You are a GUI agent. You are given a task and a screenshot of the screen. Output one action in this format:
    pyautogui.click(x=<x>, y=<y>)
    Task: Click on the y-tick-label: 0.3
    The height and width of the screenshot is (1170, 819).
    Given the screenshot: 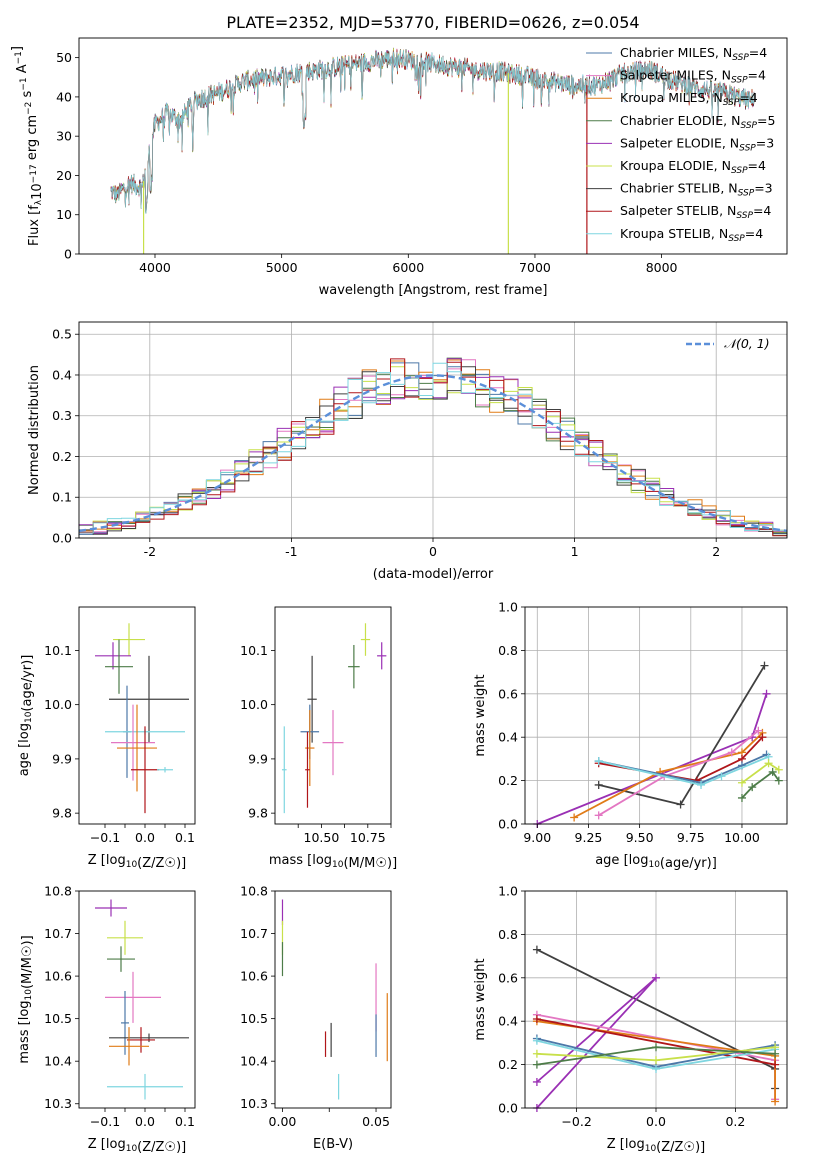 What is the action you would take?
    pyautogui.click(x=62, y=415)
    